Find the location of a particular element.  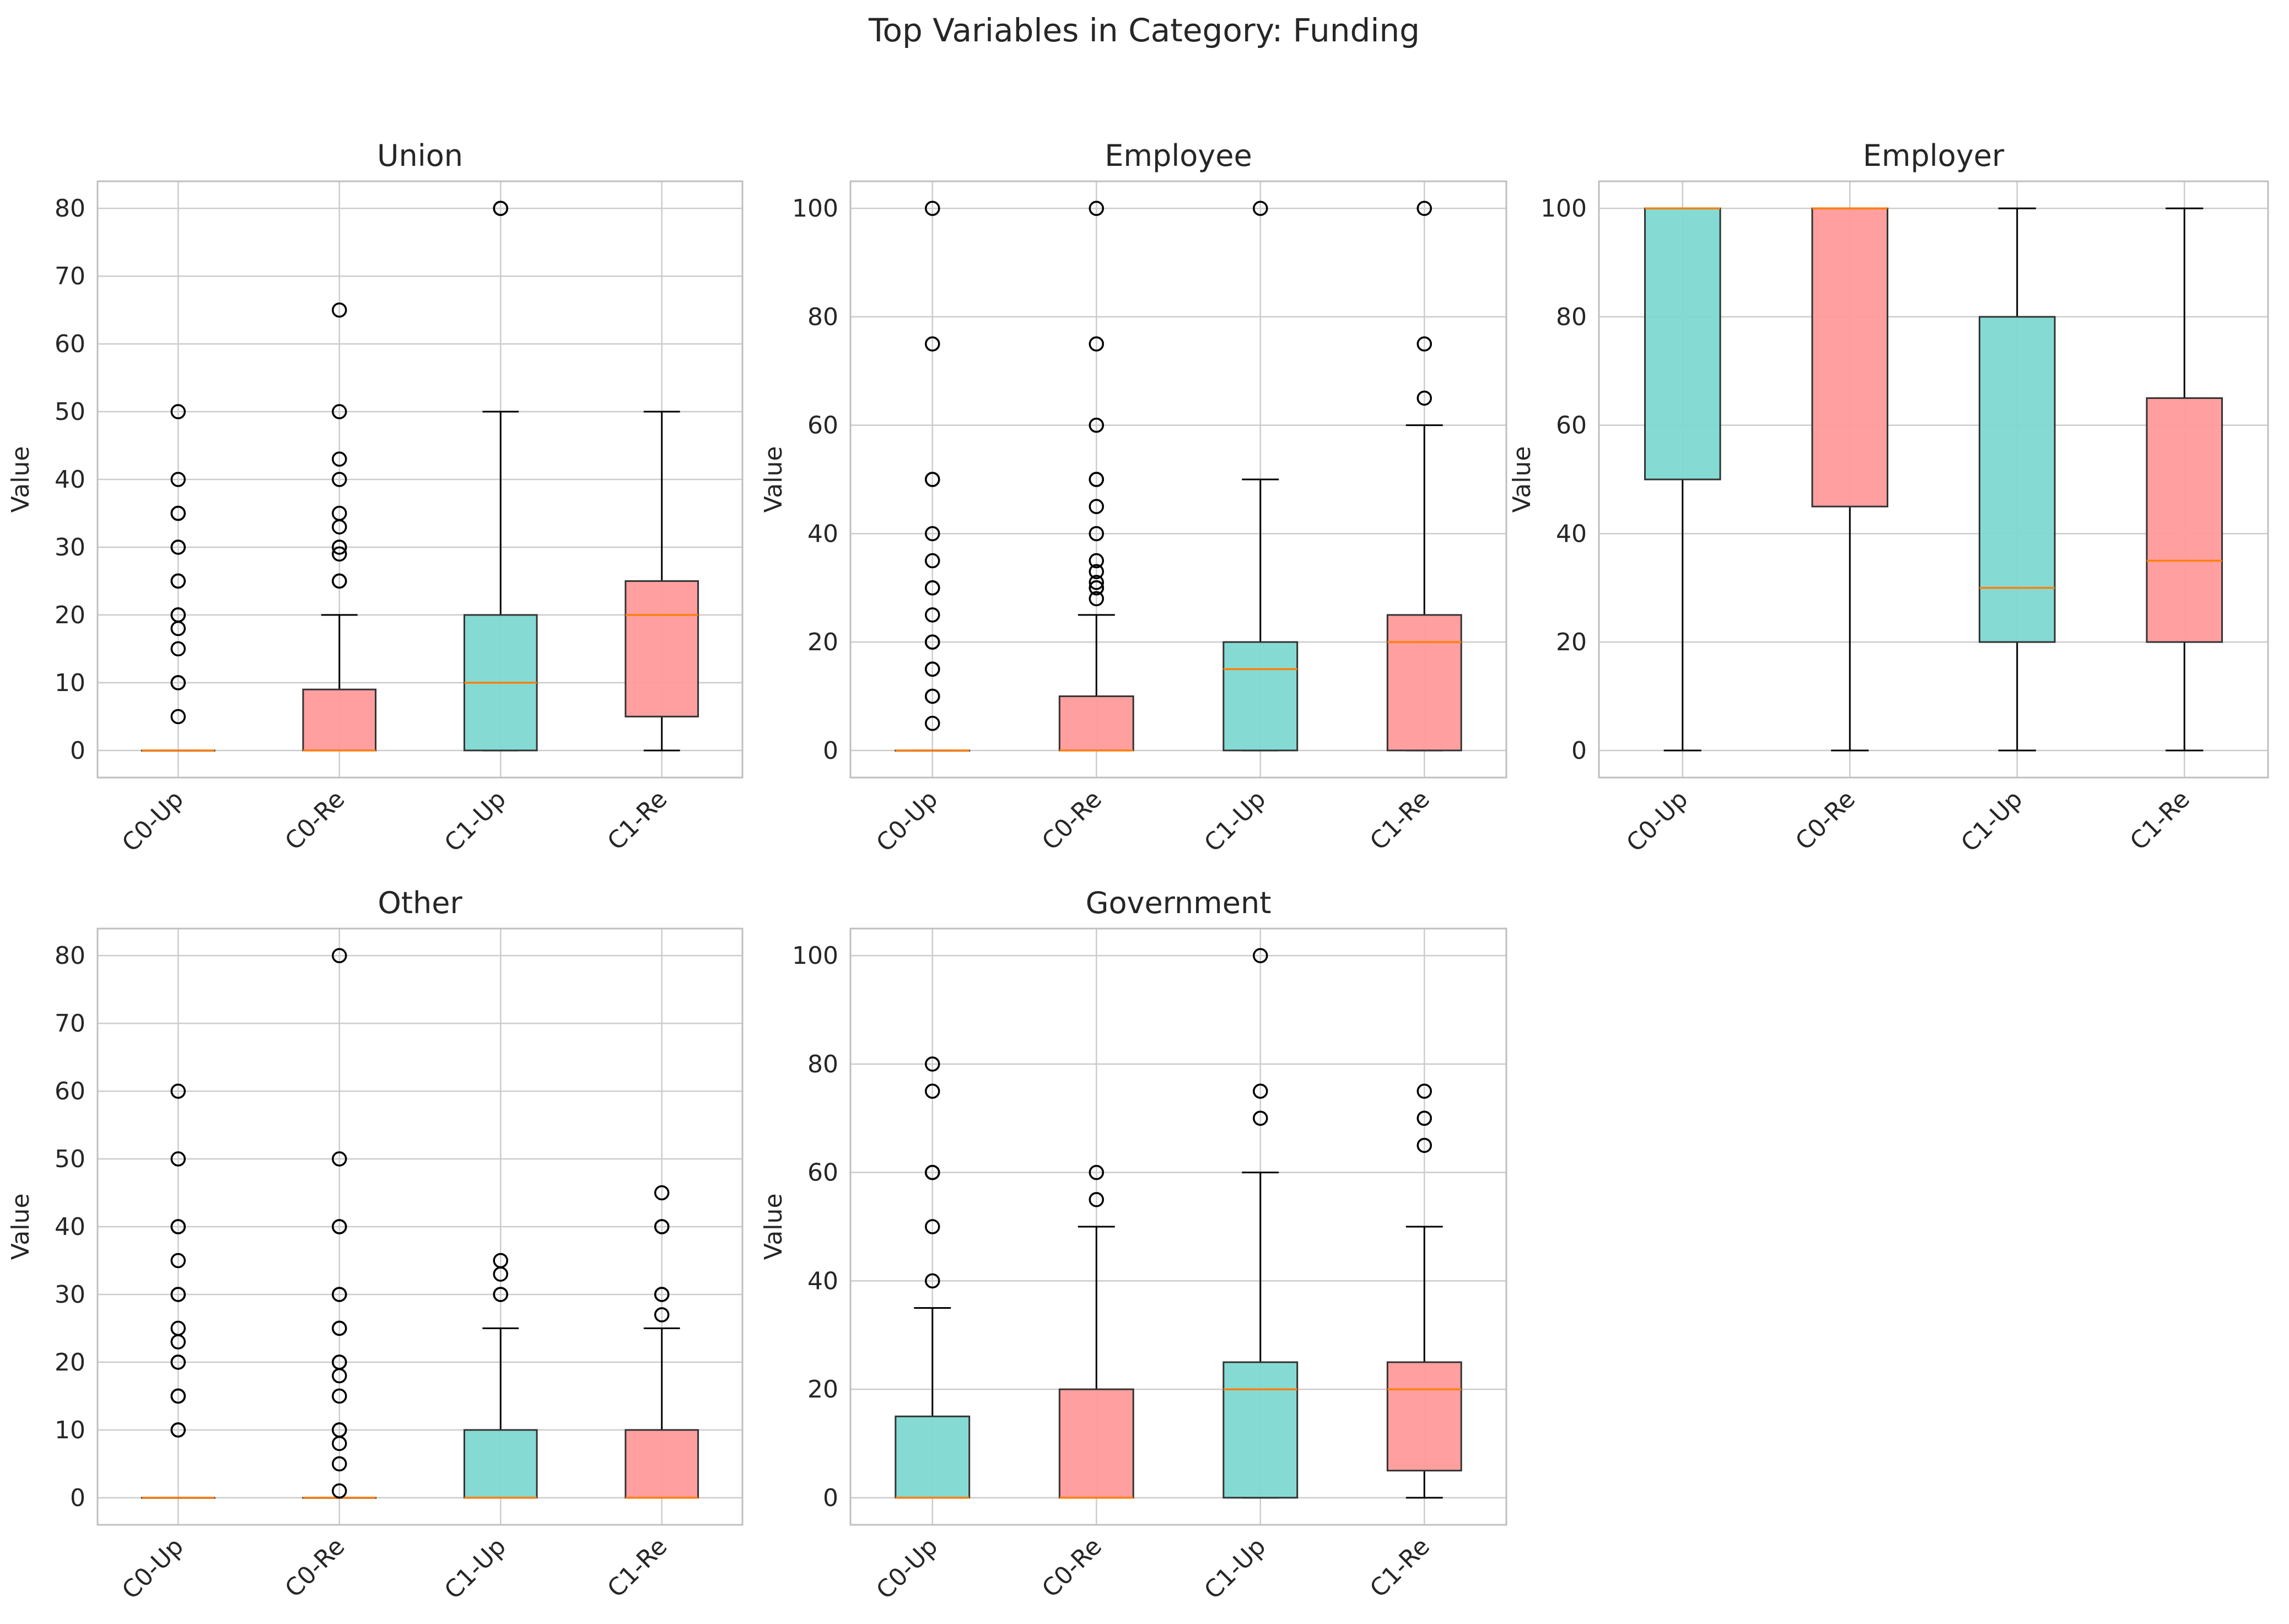

subplot-title: Government is located at coordinates (1179, 903).